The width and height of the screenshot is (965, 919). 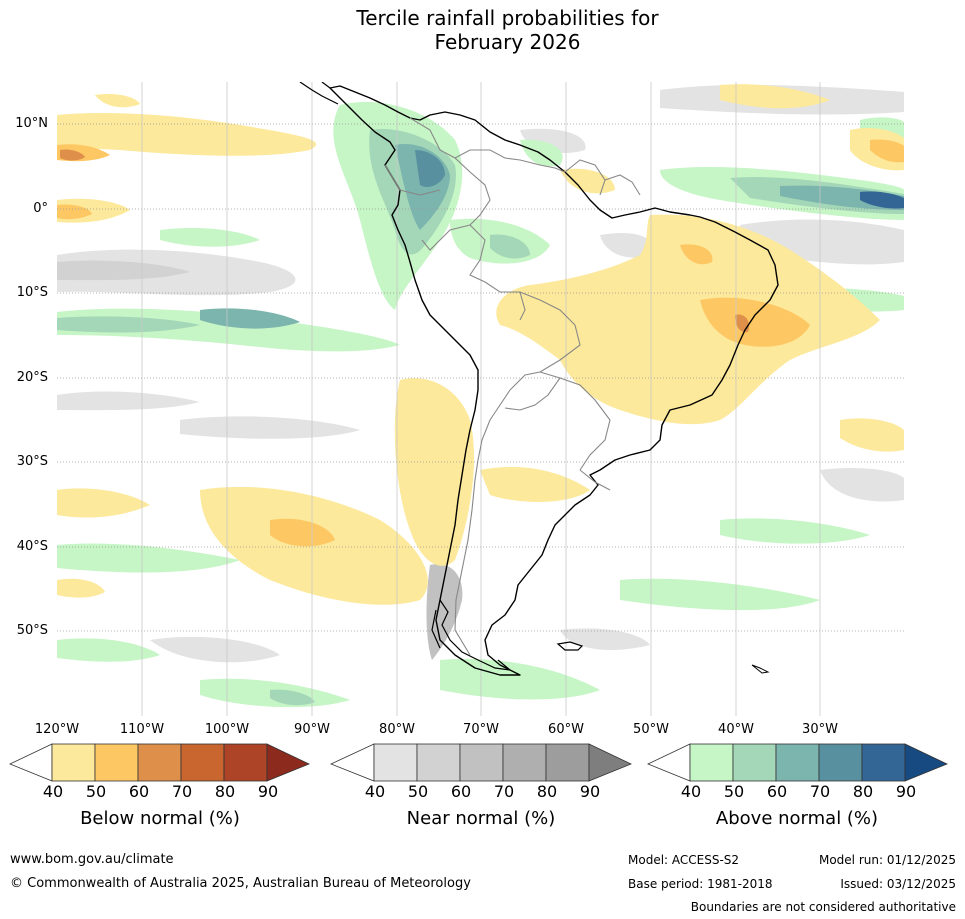 What do you see at coordinates (887, 860) in the screenshot?
I see `model-run-date: Model run: 01/12/2025` at bounding box center [887, 860].